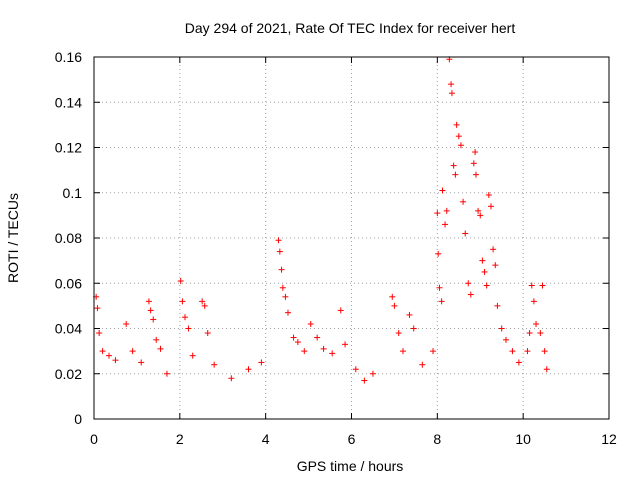 The width and height of the screenshot is (640, 480). Describe the element at coordinates (13, 238) in the screenshot. I see `y-axis-title: ROTI / TECUs` at that location.